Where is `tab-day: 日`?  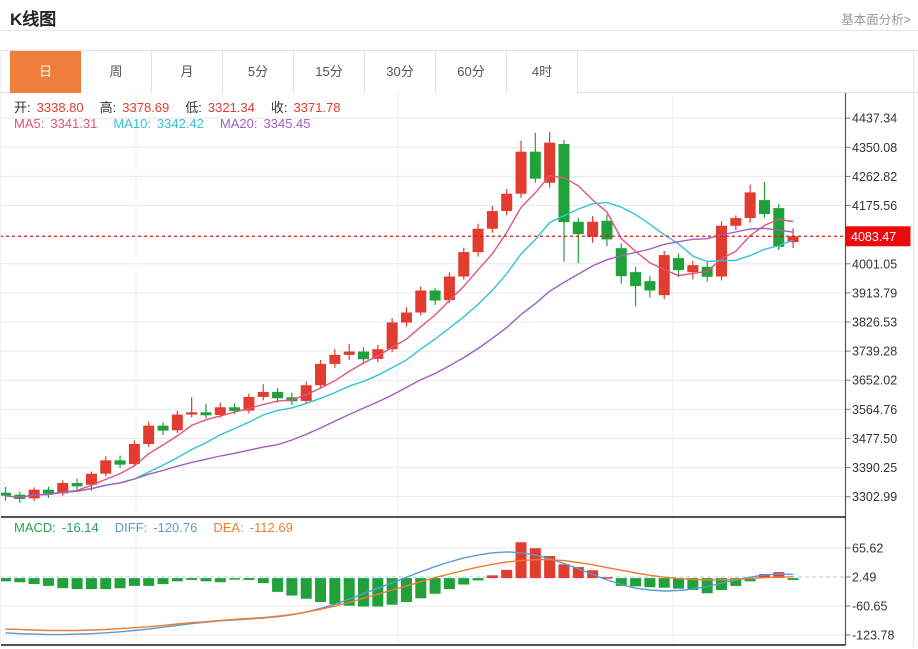 tab-day: 日 is located at coordinates (45, 72).